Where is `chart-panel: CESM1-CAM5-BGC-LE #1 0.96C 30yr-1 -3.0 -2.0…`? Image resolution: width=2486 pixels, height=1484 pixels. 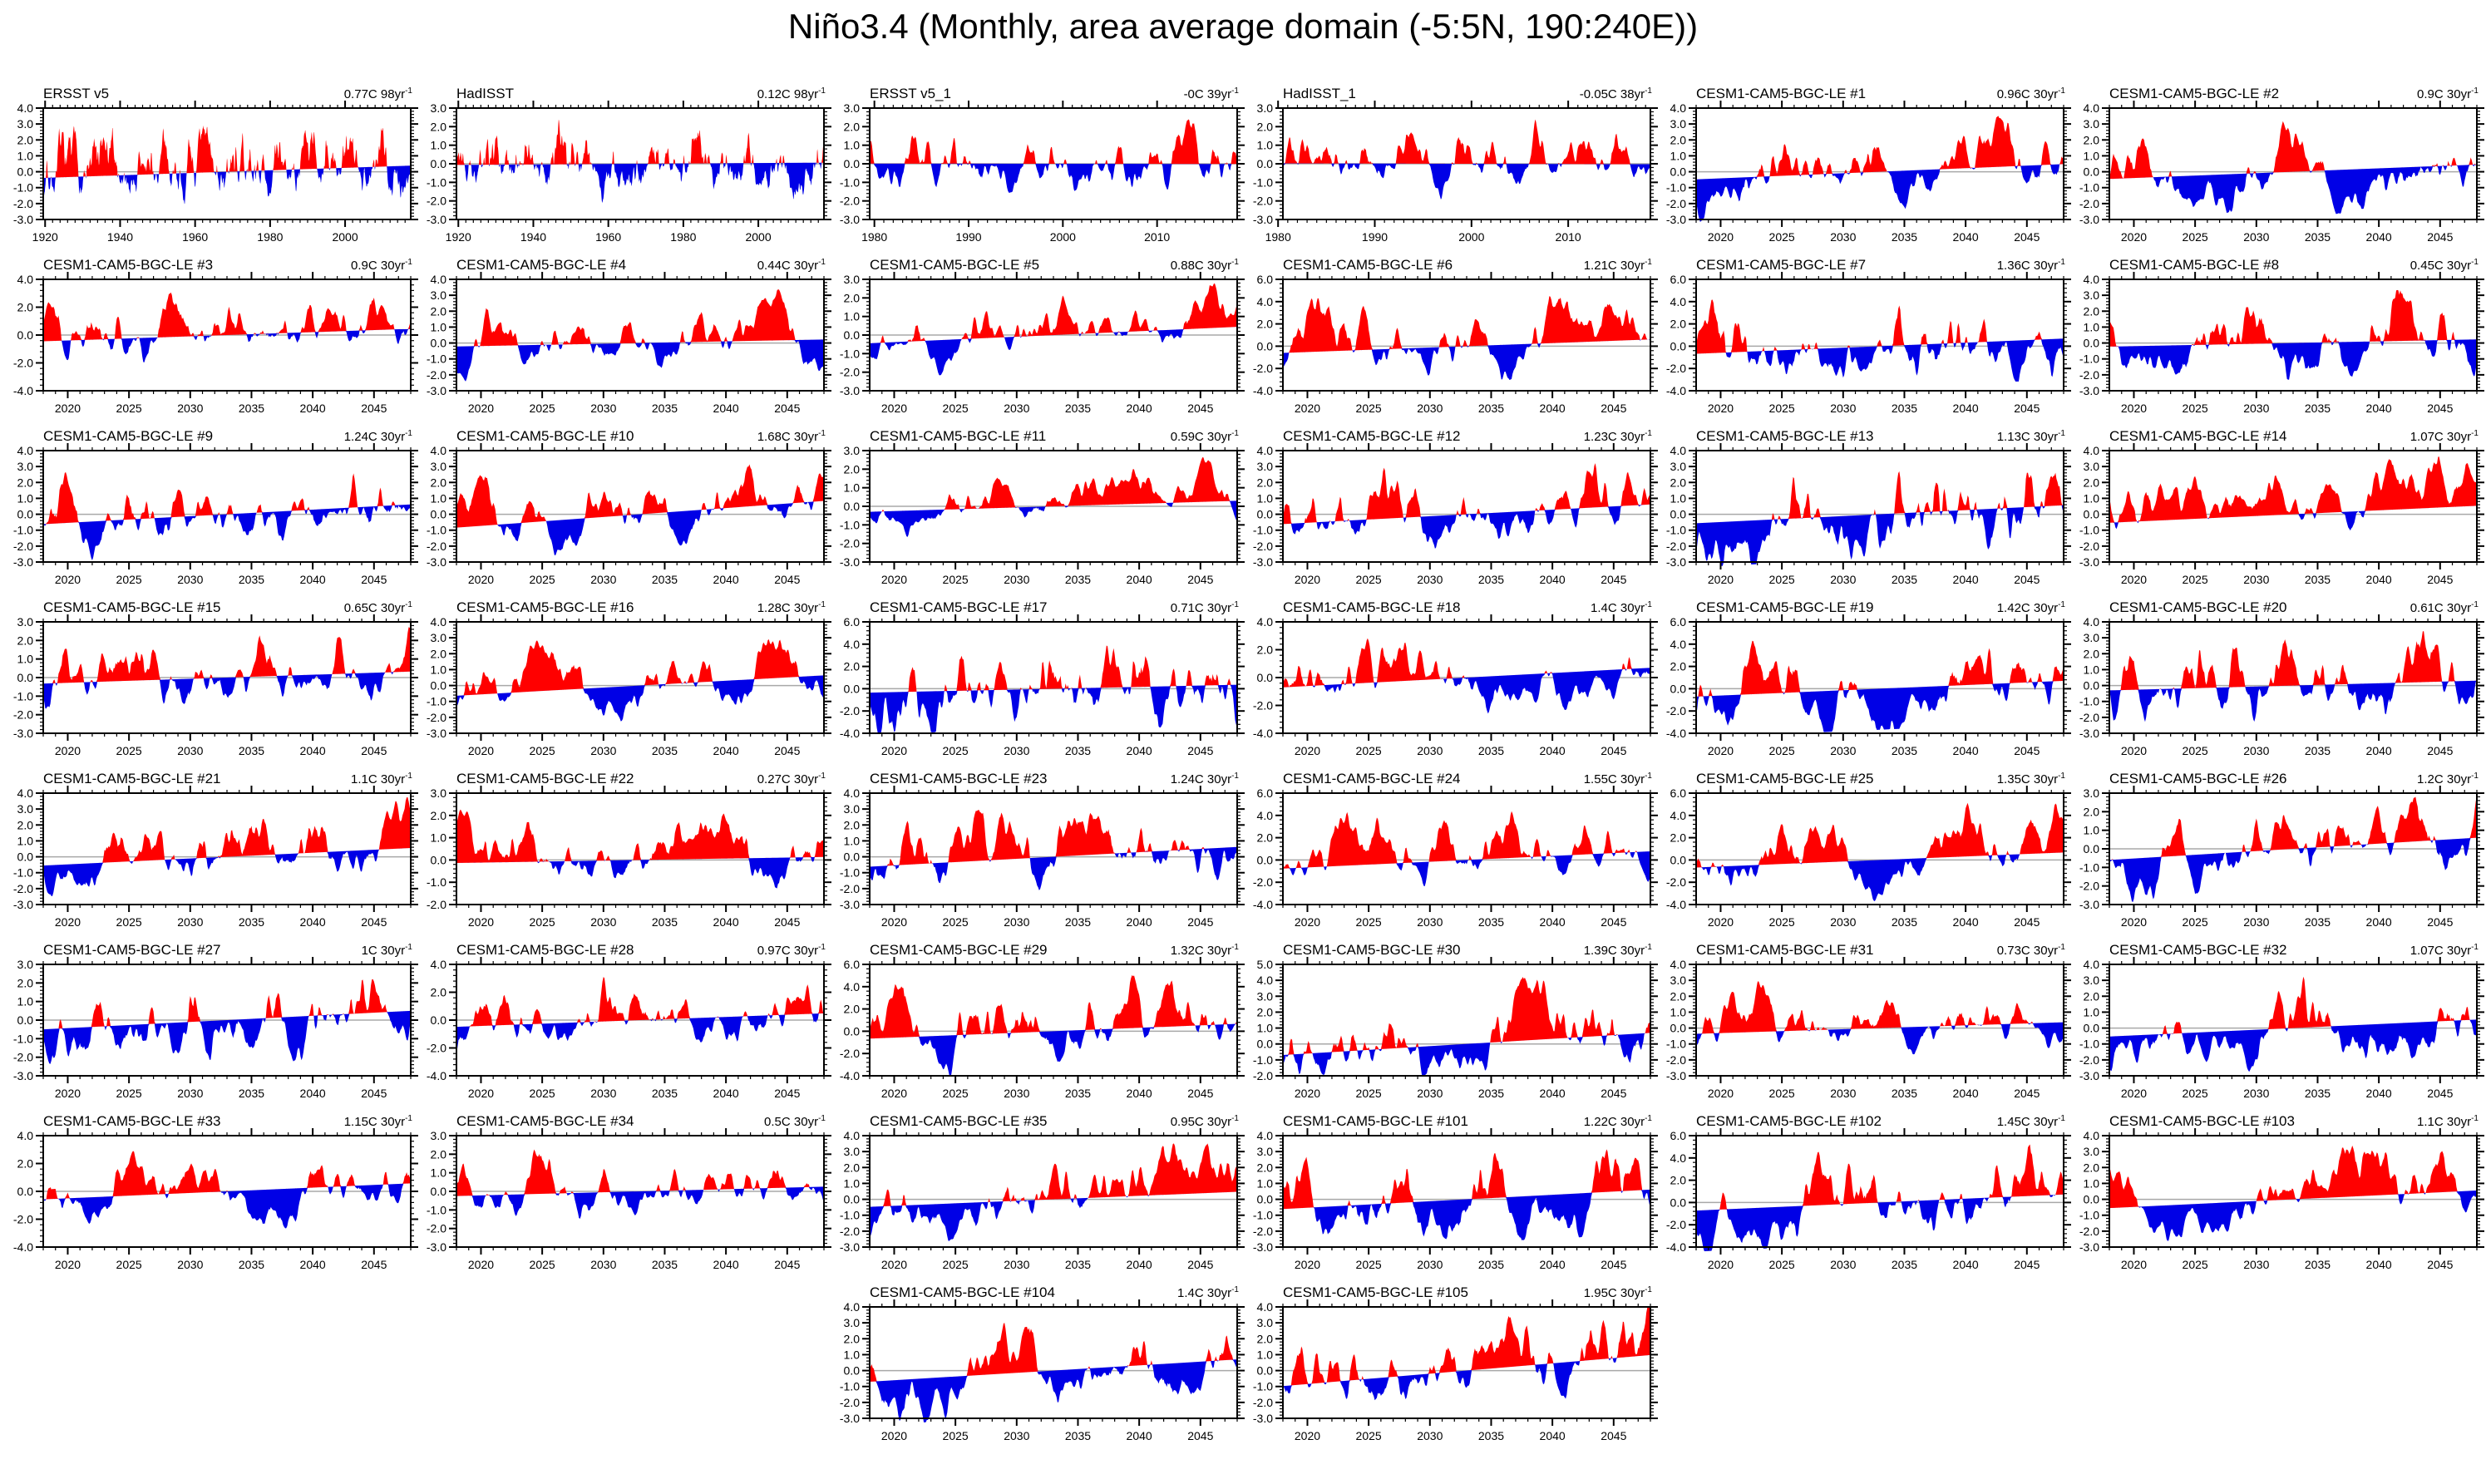
chart-panel: CESM1-CAM5-BGC-LE #1 0.96C 30yr-1 -3.0 -2.0… is located at coordinates (1864, 168).